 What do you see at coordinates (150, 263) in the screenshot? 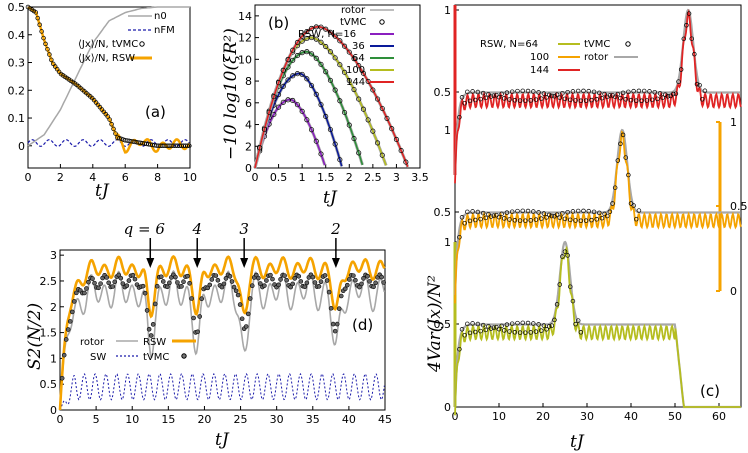
I see `arrow-head` at bounding box center [150, 263].